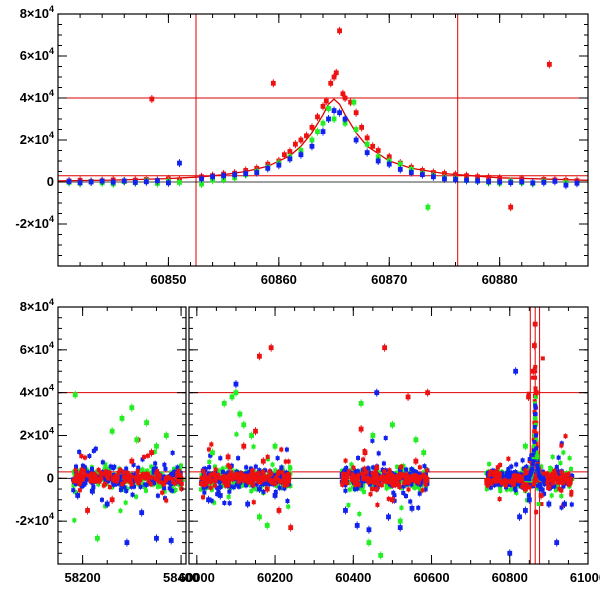 This screenshot has width=600, height=600. What do you see at coordinates (50, 477) in the screenshot?
I see `y-tick-label: 0` at bounding box center [50, 477].